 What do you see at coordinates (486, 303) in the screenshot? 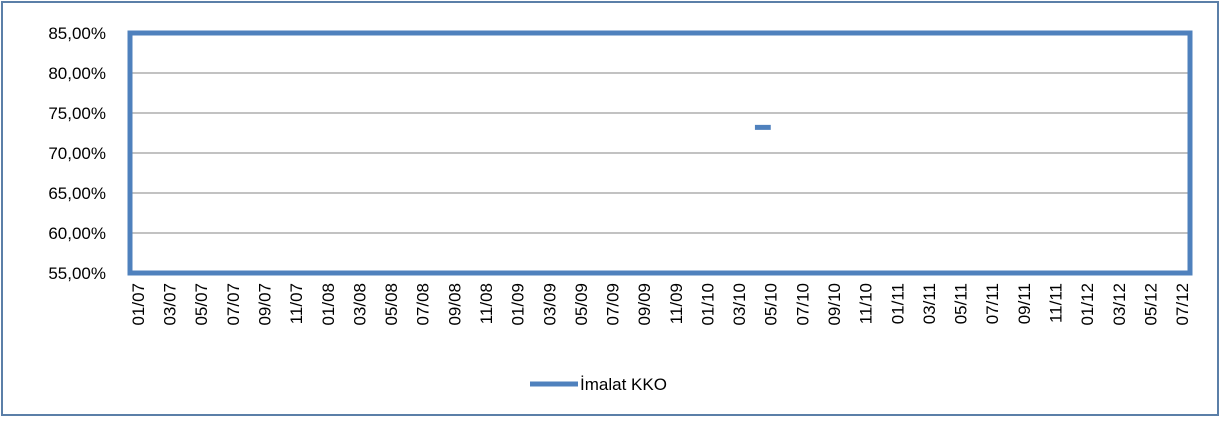
I see `x-tick-label: 11/08` at bounding box center [486, 303].